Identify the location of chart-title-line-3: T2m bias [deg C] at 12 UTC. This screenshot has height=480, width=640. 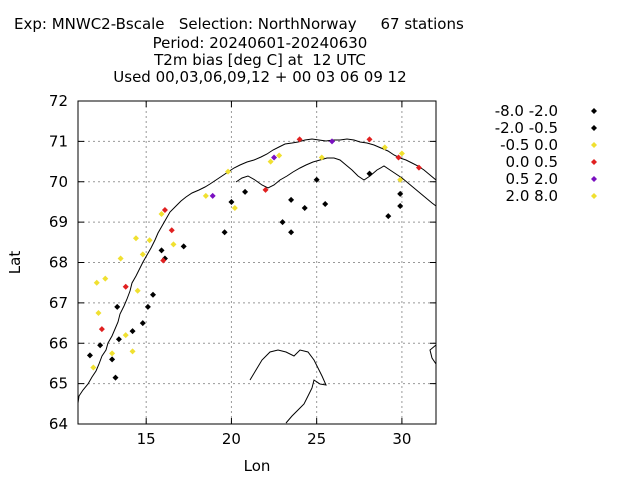
(260, 60).